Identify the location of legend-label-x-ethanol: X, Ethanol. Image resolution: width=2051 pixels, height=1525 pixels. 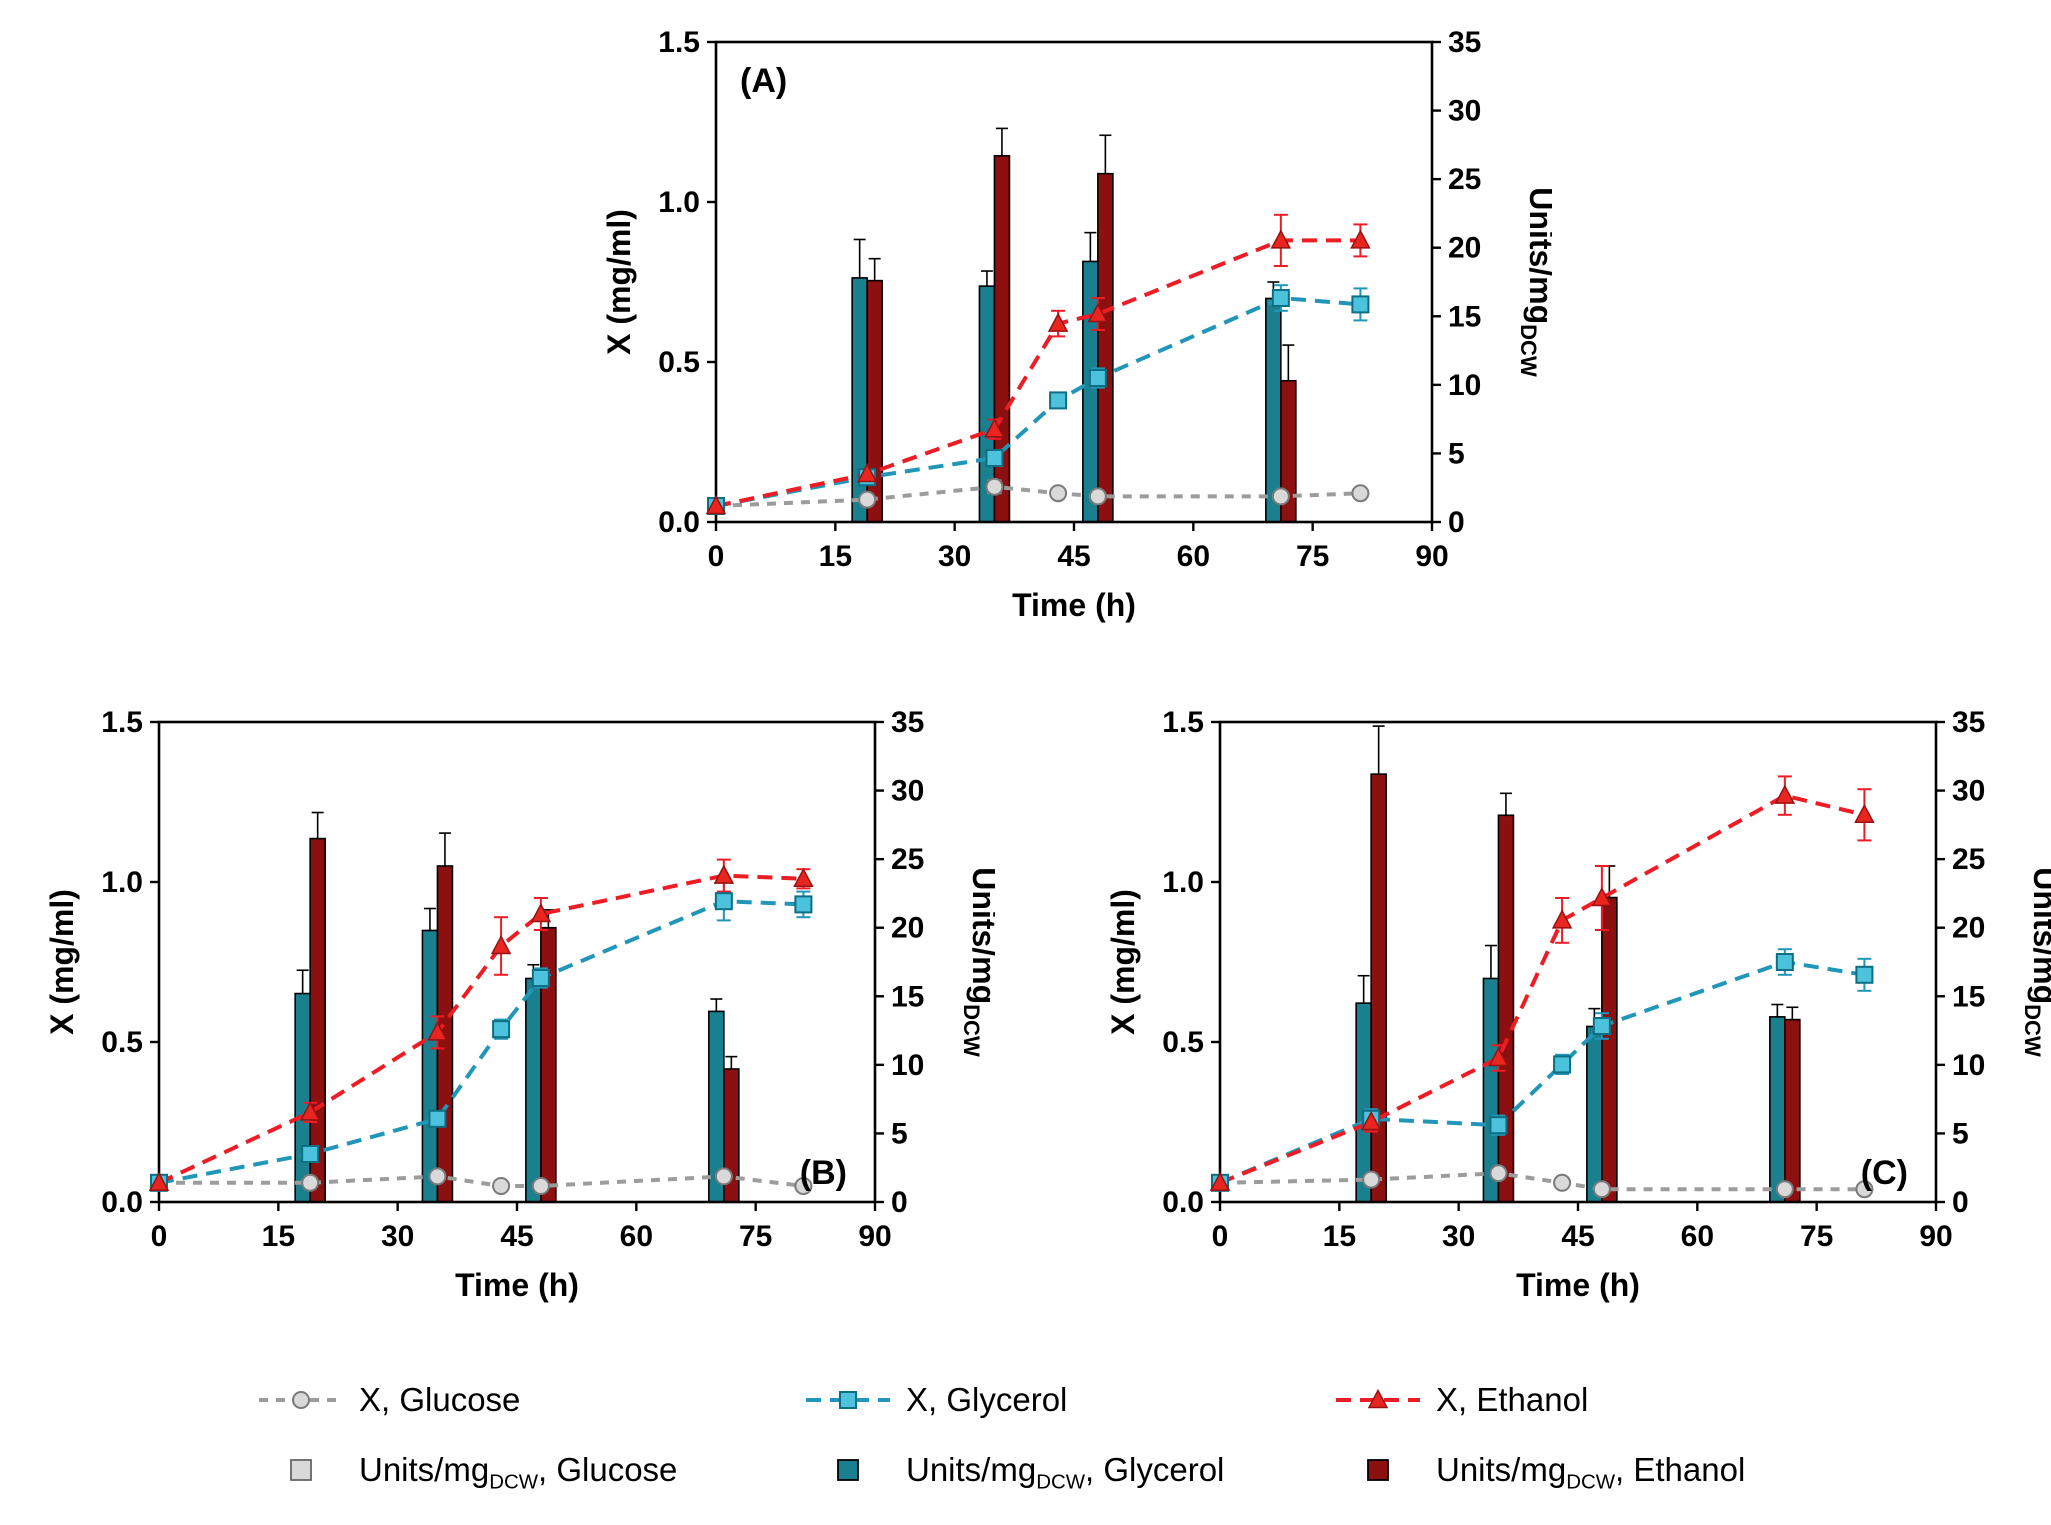
(1512, 1399).